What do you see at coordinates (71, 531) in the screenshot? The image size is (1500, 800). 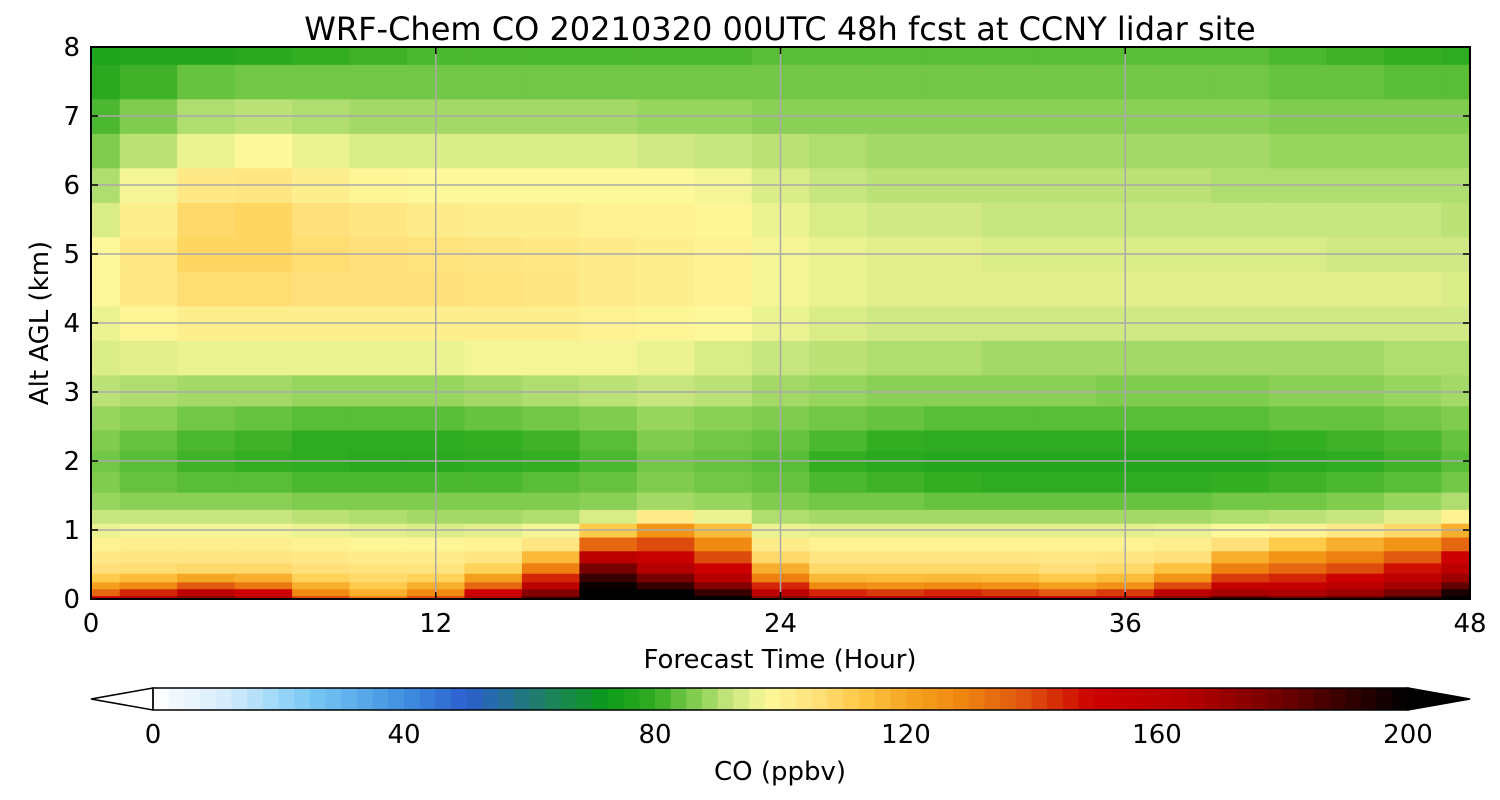 I see `y-tick-label: 1` at bounding box center [71, 531].